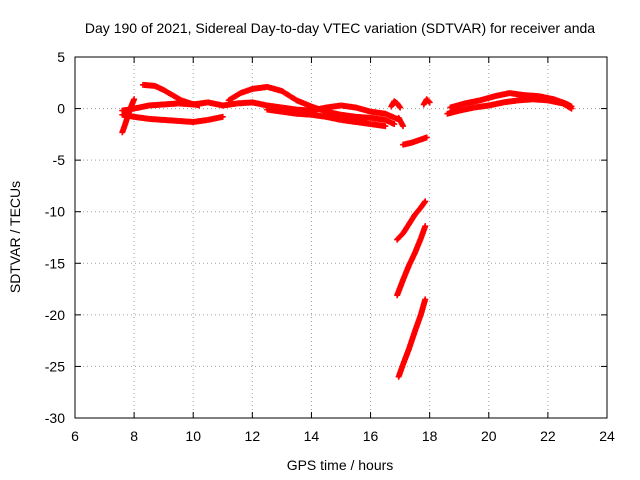  I want to click on y-tick-label: -15, so click(55, 263).